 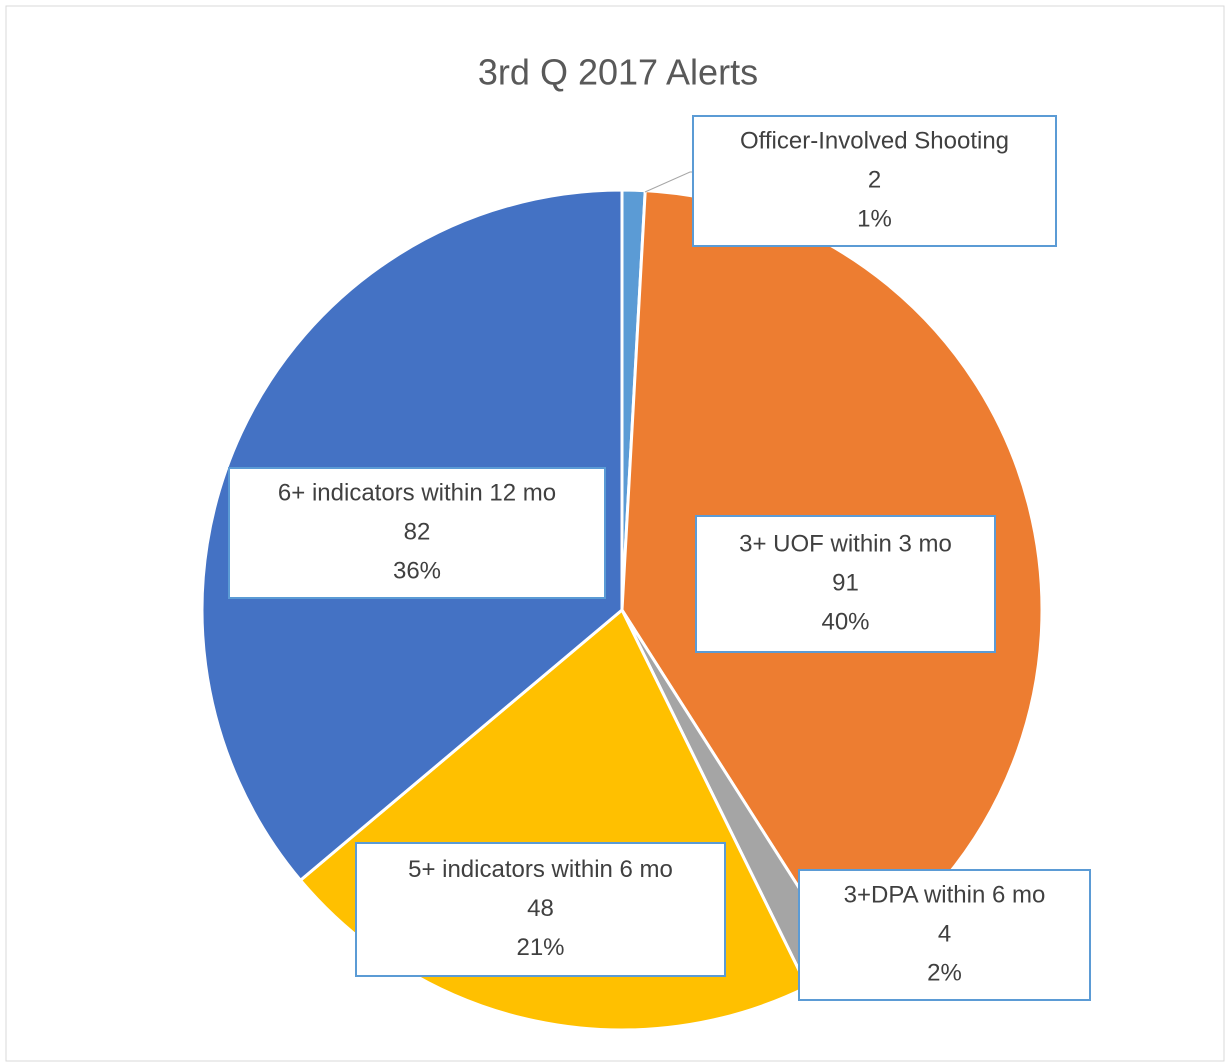 I want to click on percent-label: 2%, so click(x=944, y=972).